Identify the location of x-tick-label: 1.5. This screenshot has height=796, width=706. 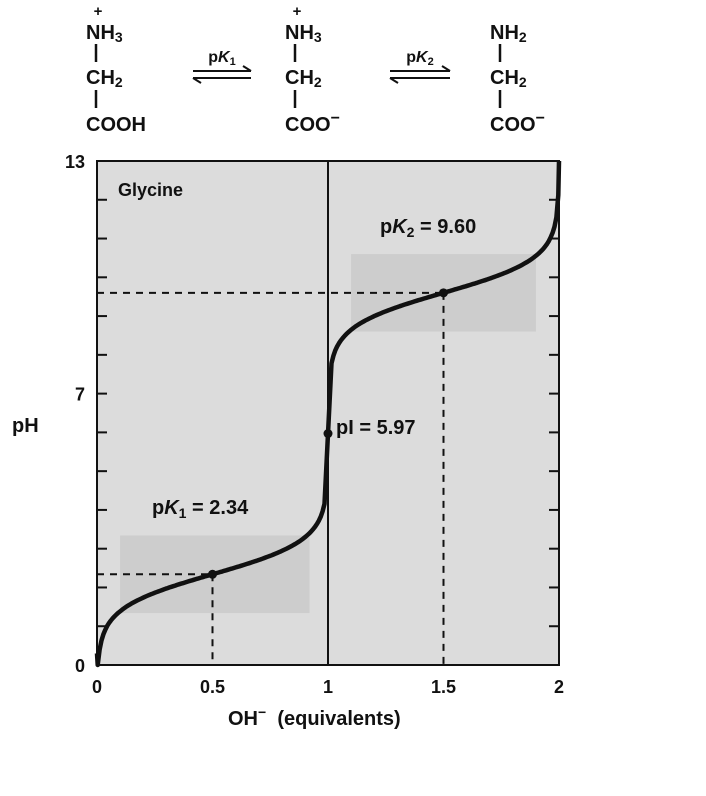
(443, 687).